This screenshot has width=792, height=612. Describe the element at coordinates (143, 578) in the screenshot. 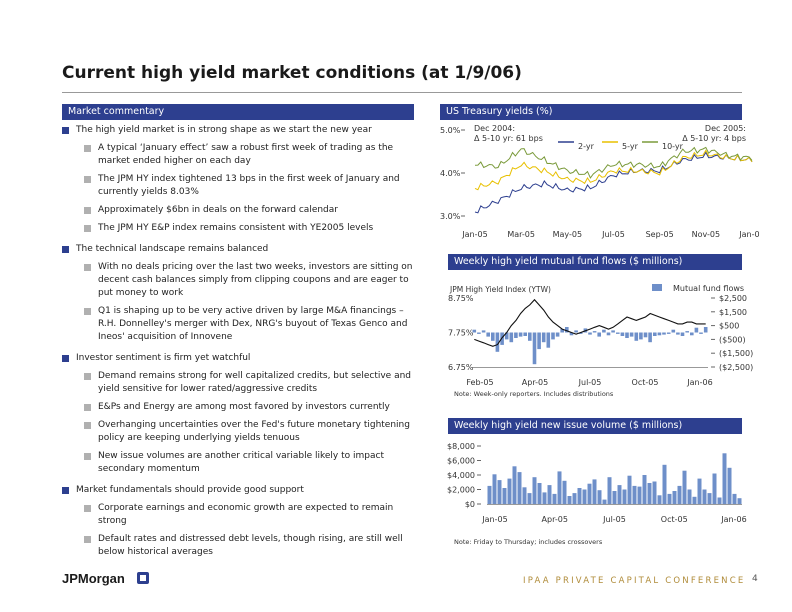

I see `jpmorgan-logo-icon` at that location.